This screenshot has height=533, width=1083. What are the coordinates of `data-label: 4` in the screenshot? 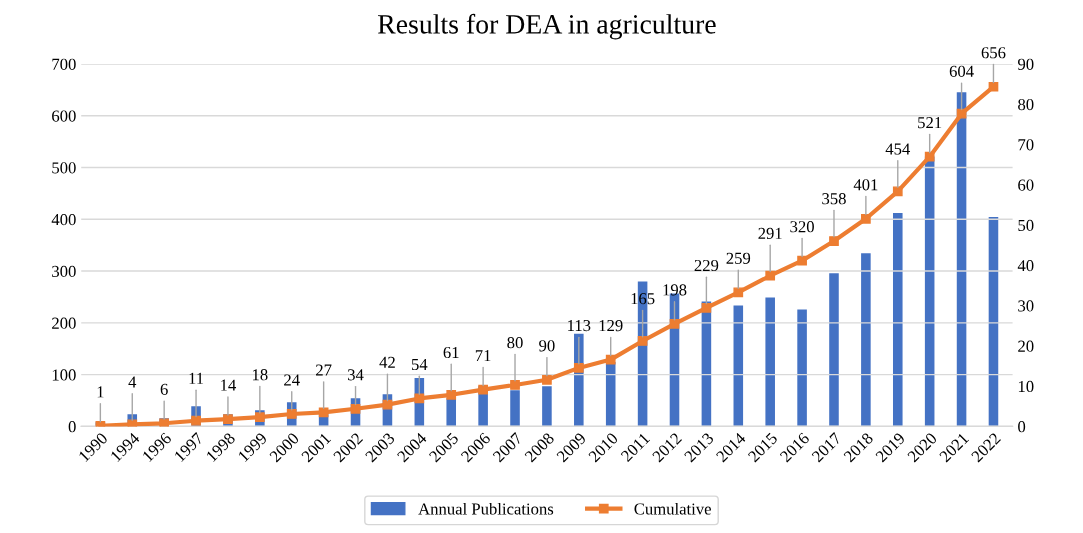 It's located at (132, 382).